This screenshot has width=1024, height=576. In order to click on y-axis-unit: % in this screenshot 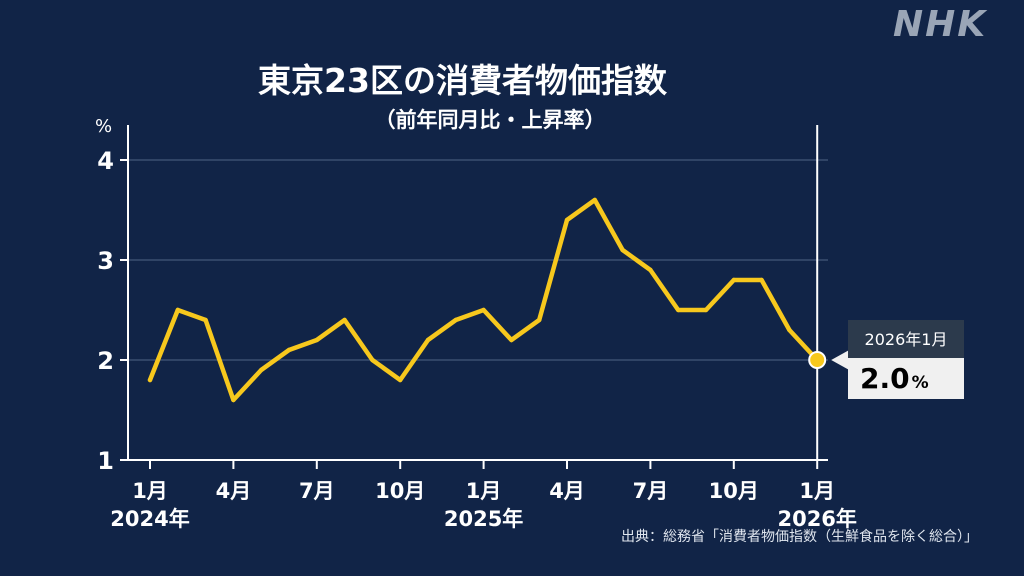, I will do `click(104, 126)`.